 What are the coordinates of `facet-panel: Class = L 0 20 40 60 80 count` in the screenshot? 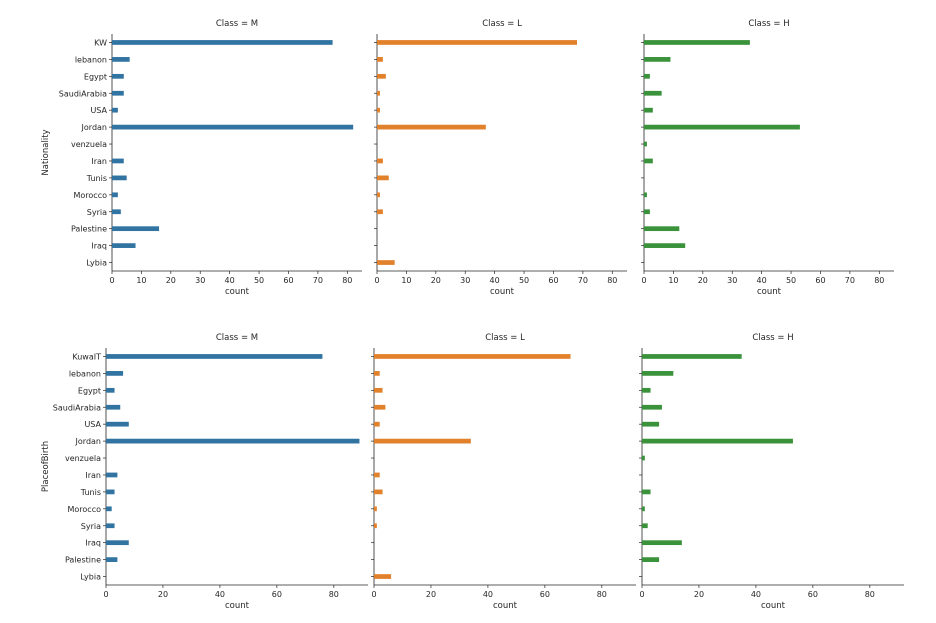 It's located at (503, 472).